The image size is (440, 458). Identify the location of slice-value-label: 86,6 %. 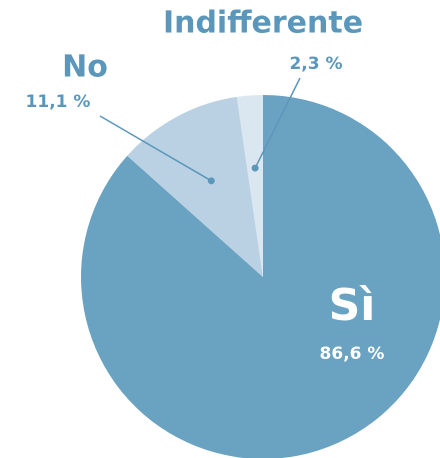
(352, 354).